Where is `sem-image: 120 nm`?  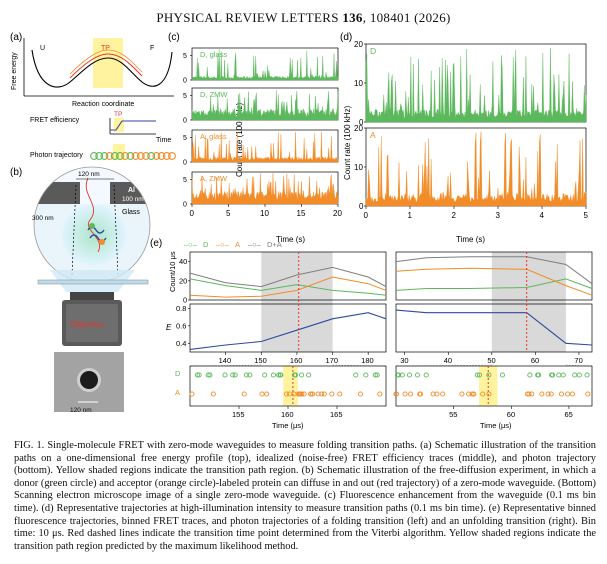 sem-image: 120 nm is located at coordinates (89, 383).